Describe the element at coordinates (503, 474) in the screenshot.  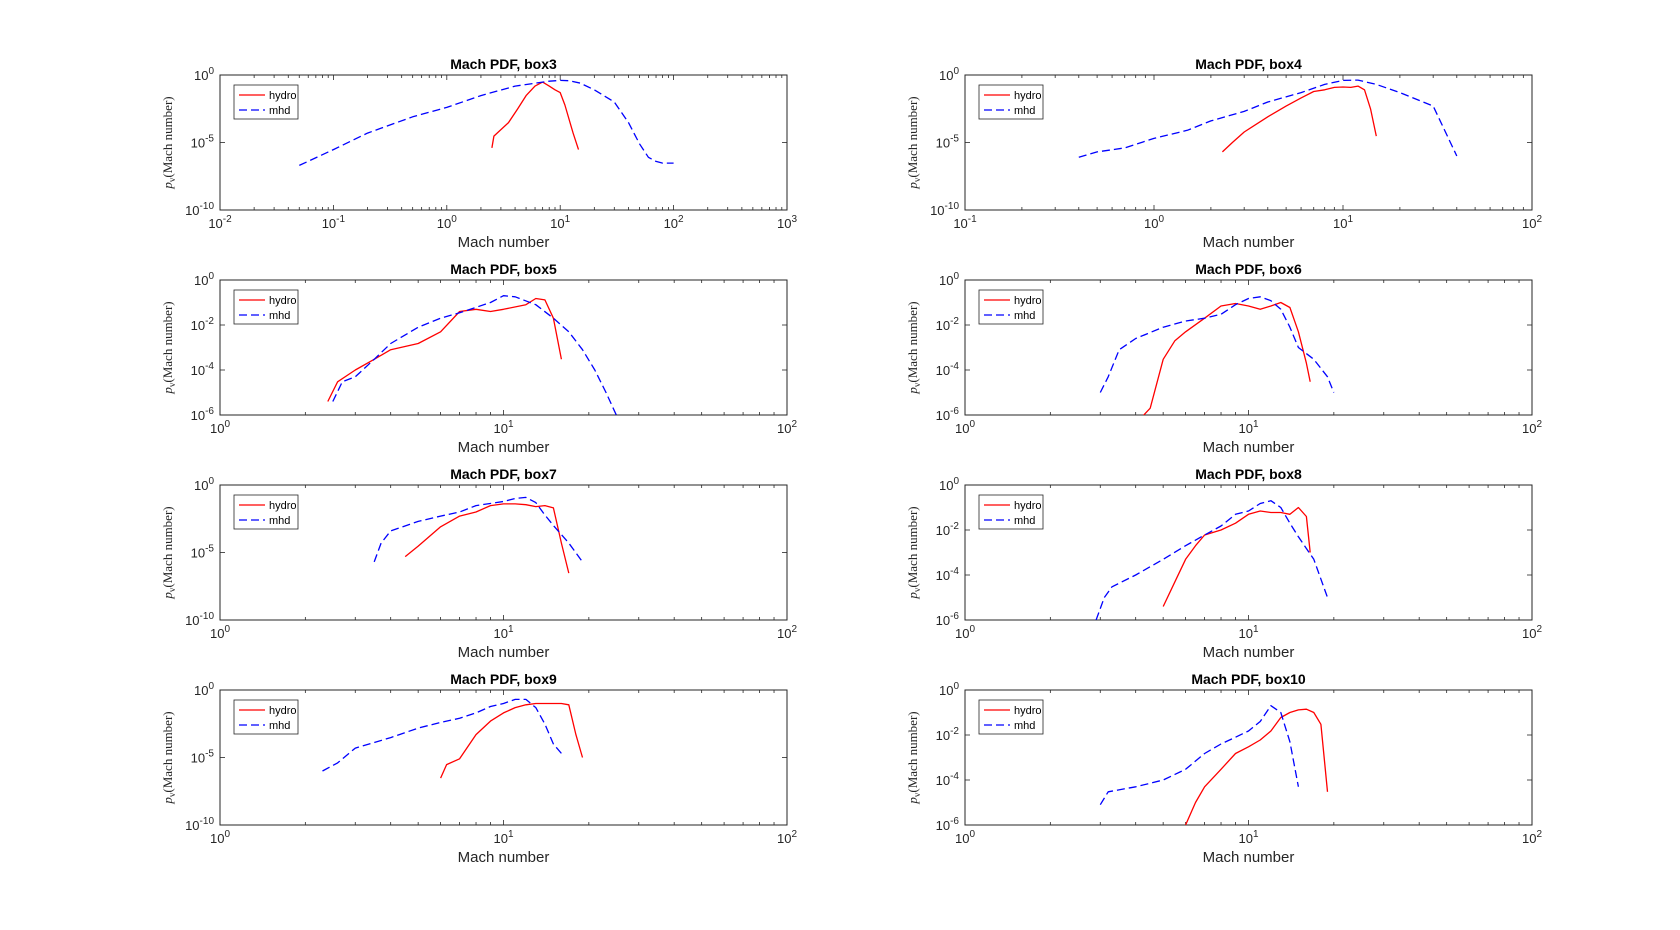
I see `chart-title: Mach PDF, box7` at that location.